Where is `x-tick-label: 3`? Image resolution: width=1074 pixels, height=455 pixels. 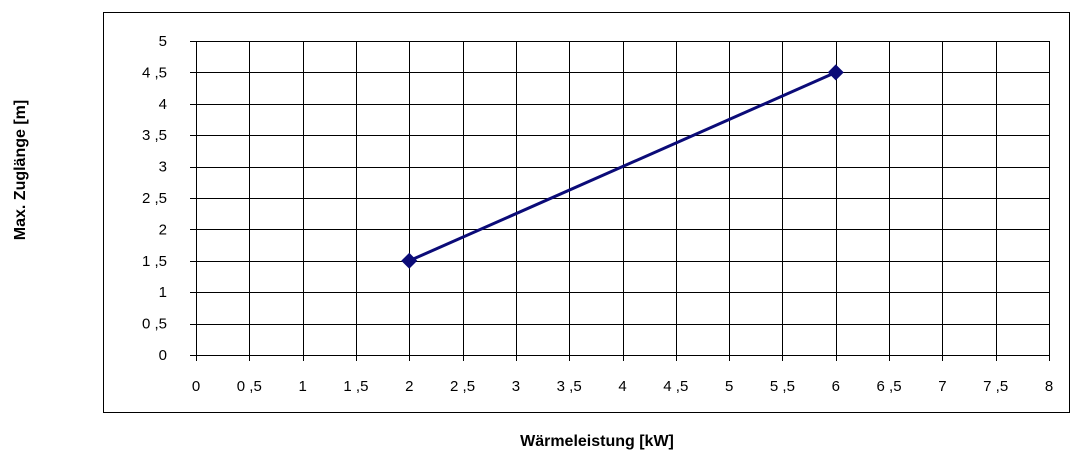
x-tick-label: 3 is located at coordinates (516, 386).